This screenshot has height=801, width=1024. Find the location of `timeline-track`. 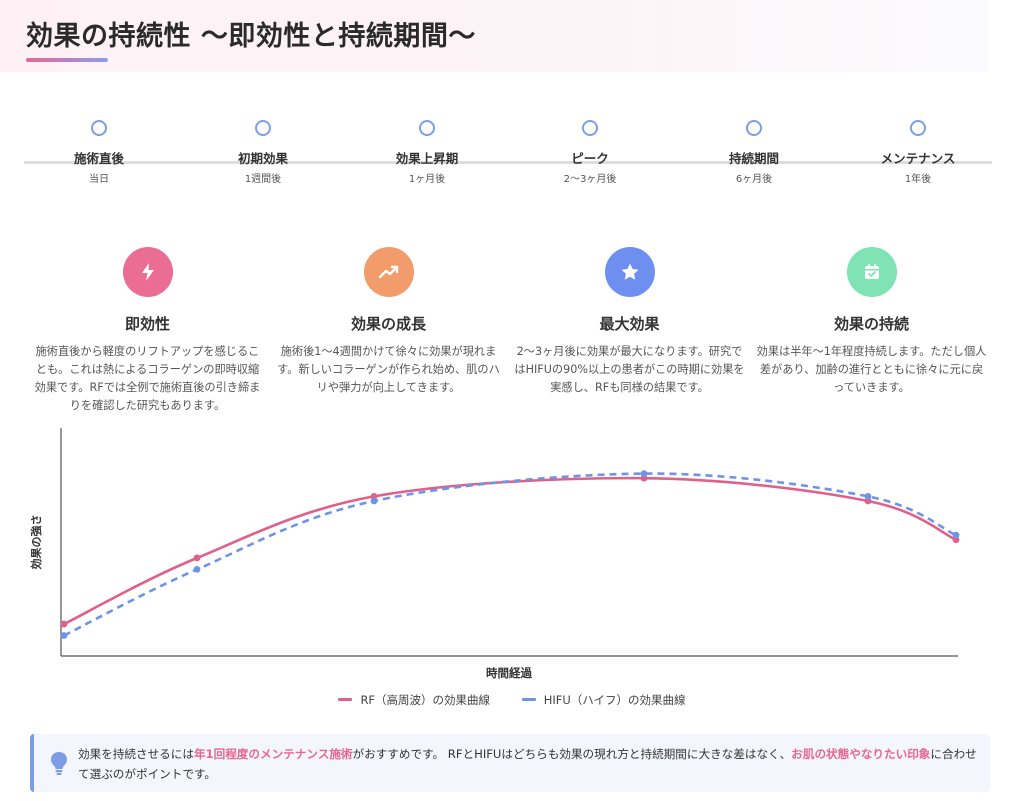

timeline-track is located at coordinates (508, 162).